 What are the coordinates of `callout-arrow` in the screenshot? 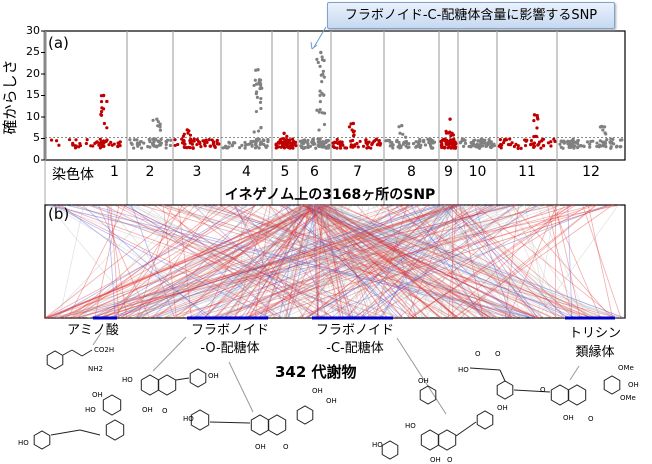 It's located at (320, 37).